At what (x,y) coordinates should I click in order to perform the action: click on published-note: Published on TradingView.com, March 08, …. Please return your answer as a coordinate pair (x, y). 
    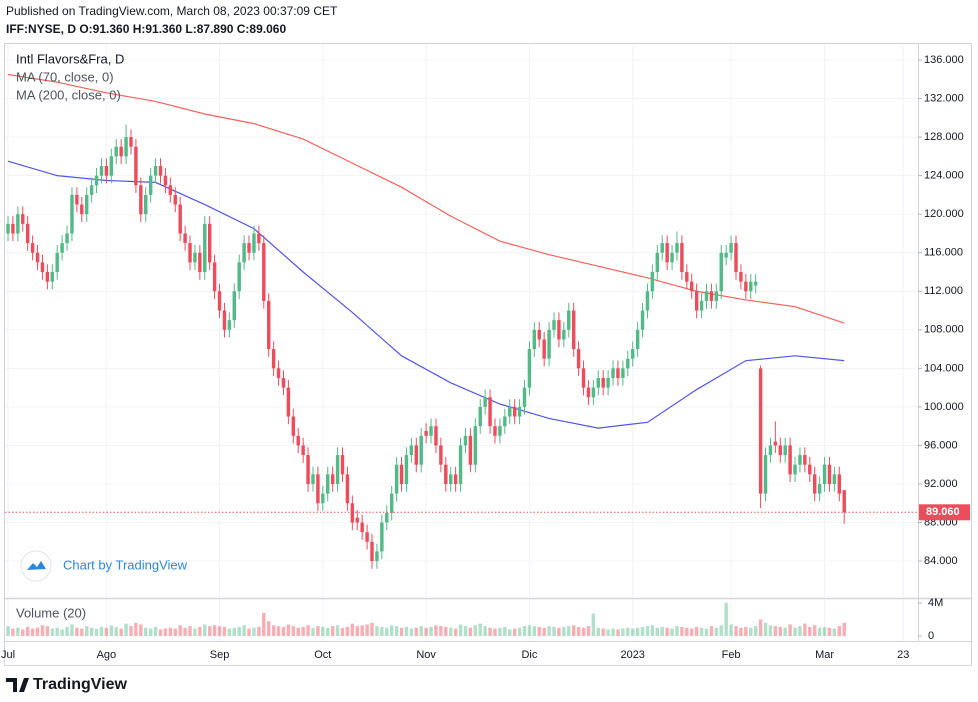
    Looking at the image, I should click on (172, 11).